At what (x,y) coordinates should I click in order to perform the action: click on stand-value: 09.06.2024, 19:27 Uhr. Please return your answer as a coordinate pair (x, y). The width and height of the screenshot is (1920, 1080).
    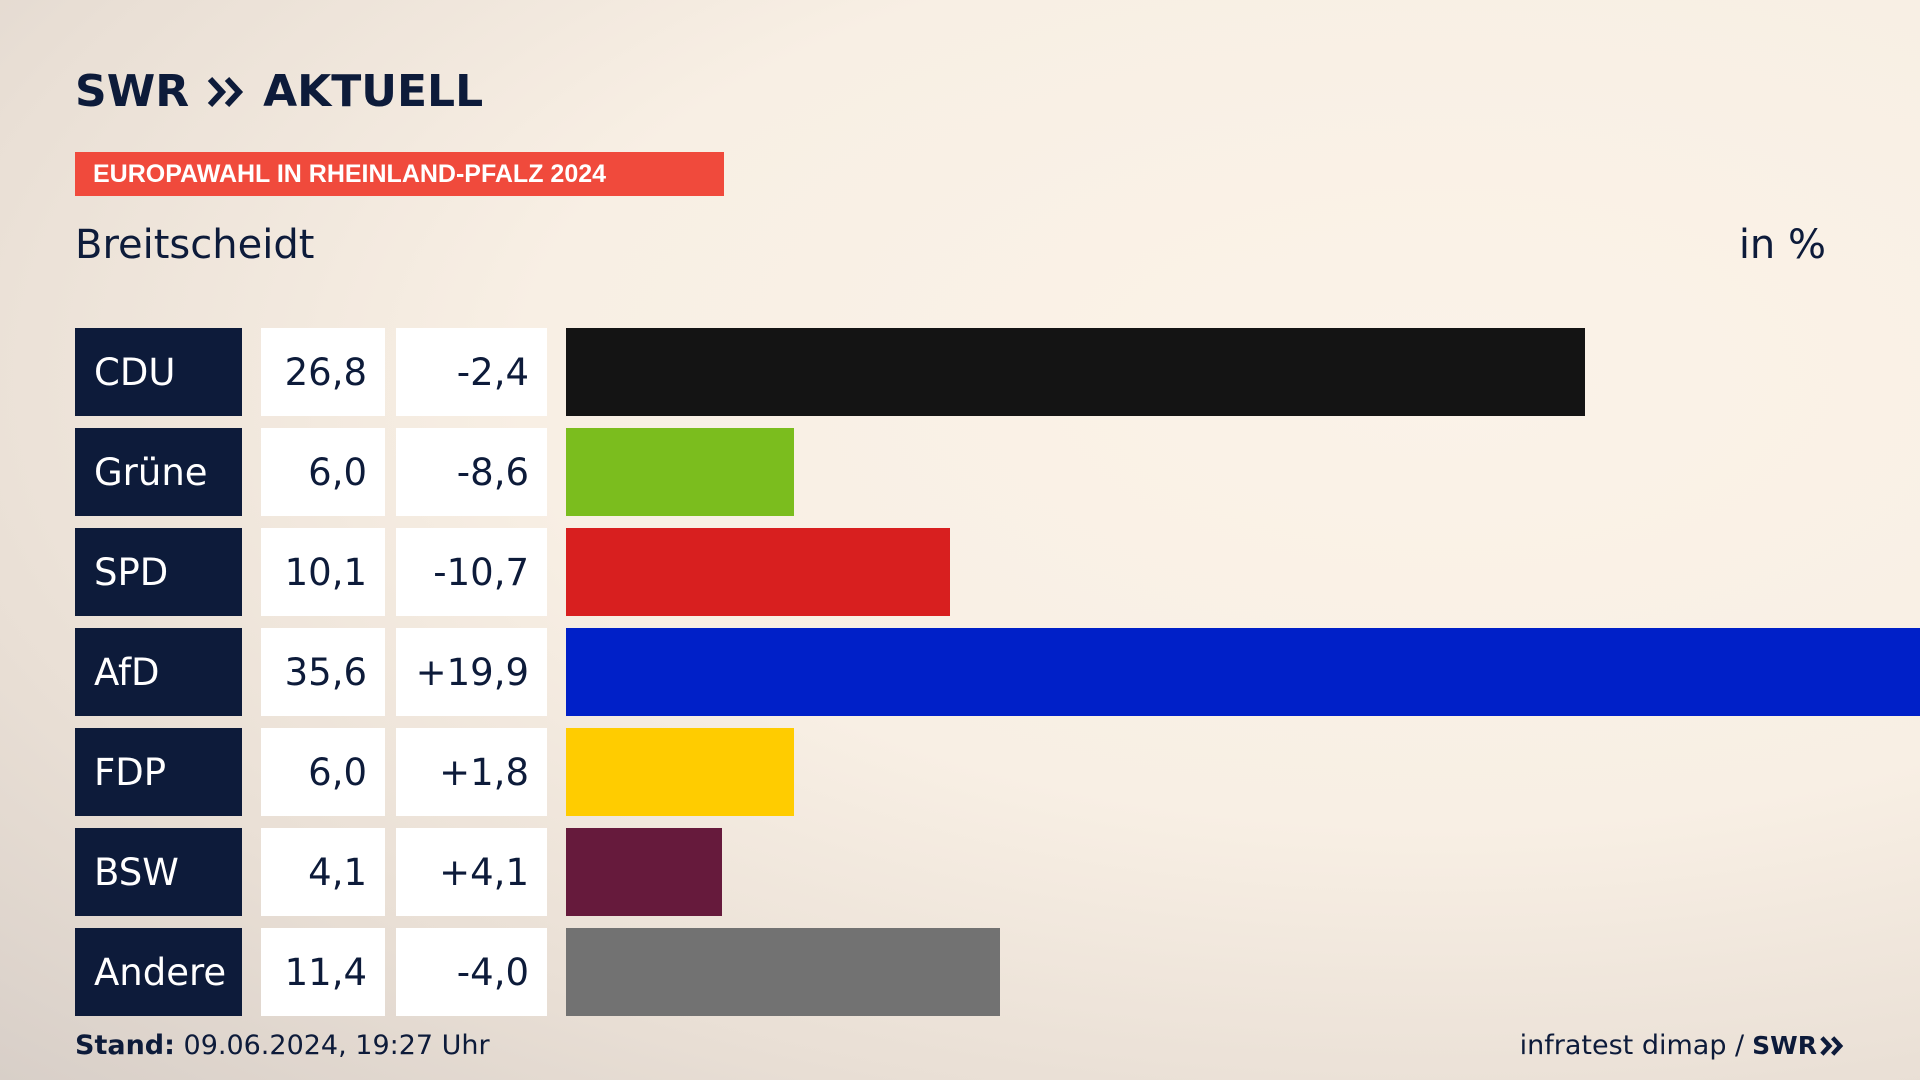
    Looking at the image, I should click on (336, 1045).